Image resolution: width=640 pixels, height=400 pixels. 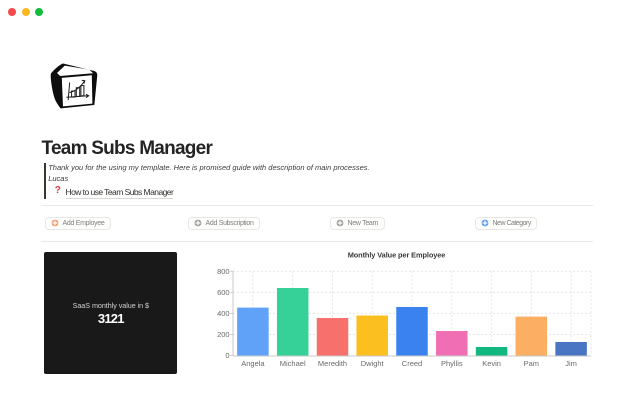 What do you see at coordinates (223, 292) in the screenshot?
I see `svg-text: 600` at bounding box center [223, 292].